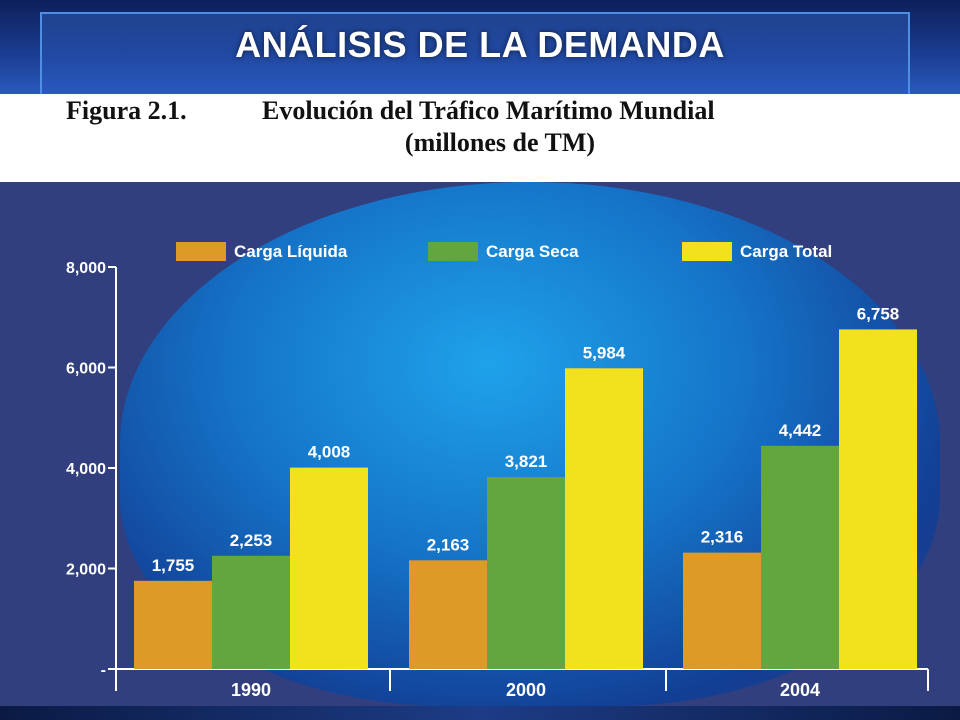  What do you see at coordinates (480, 713) in the screenshot?
I see `bottom-strip` at bounding box center [480, 713].